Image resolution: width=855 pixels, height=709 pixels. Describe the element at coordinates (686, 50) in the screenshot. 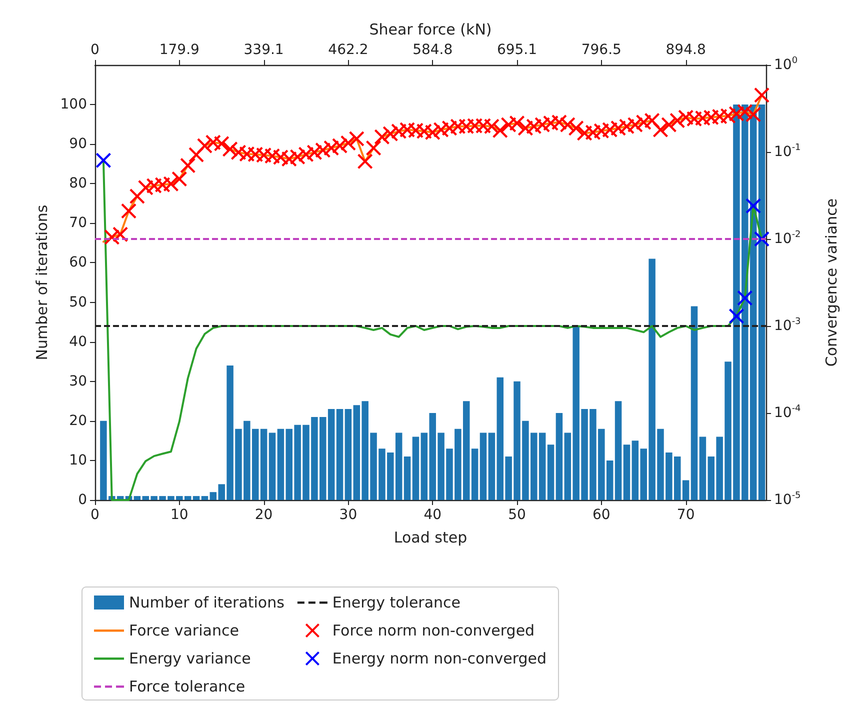

I see `annotation: 894.8` at that location.